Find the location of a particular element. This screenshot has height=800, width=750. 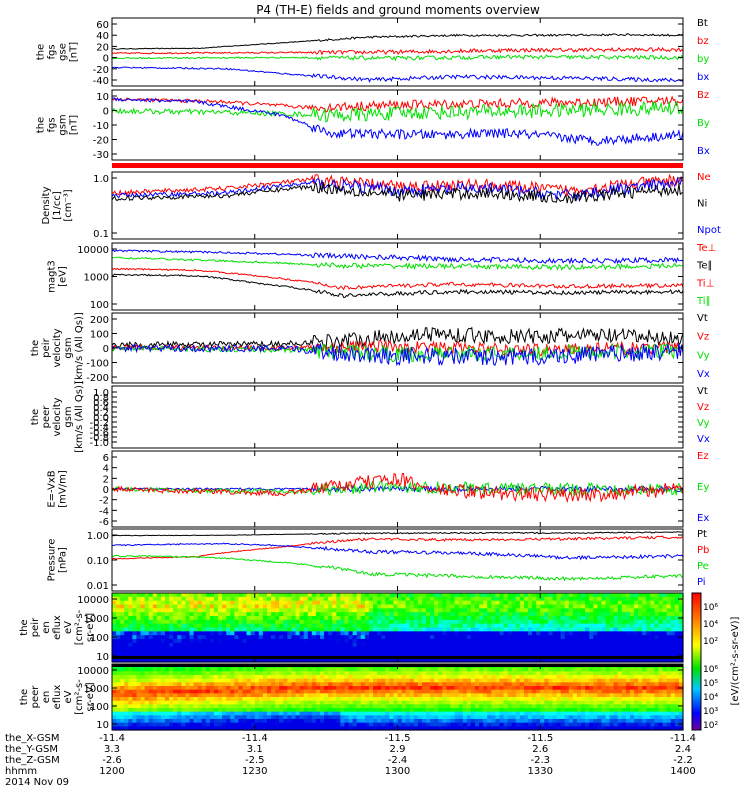

y-axis-label: the is located at coordinates (24, 627).